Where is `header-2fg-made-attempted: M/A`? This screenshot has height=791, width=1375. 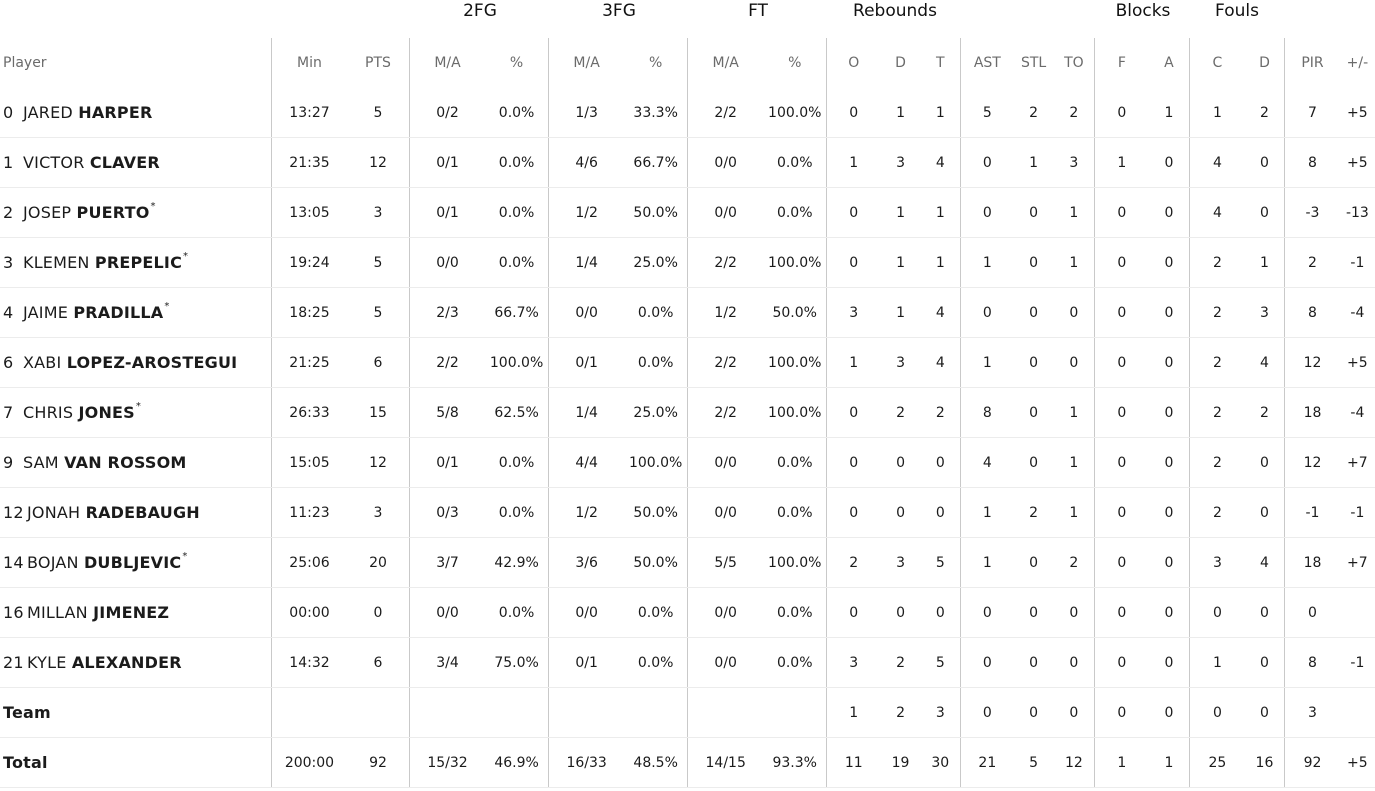 header-2fg-made-attempted: M/A is located at coordinates (447, 63).